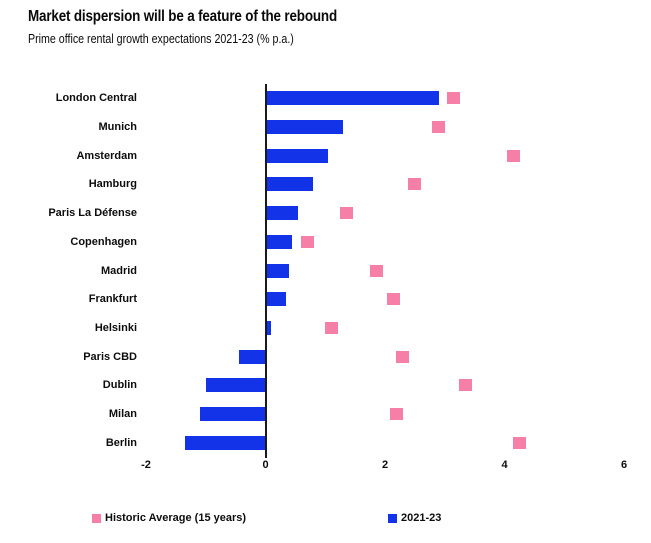 This screenshot has width=651, height=543. What do you see at coordinates (265, 465) in the screenshot?
I see `x-tick-label: 0` at bounding box center [265, 465].